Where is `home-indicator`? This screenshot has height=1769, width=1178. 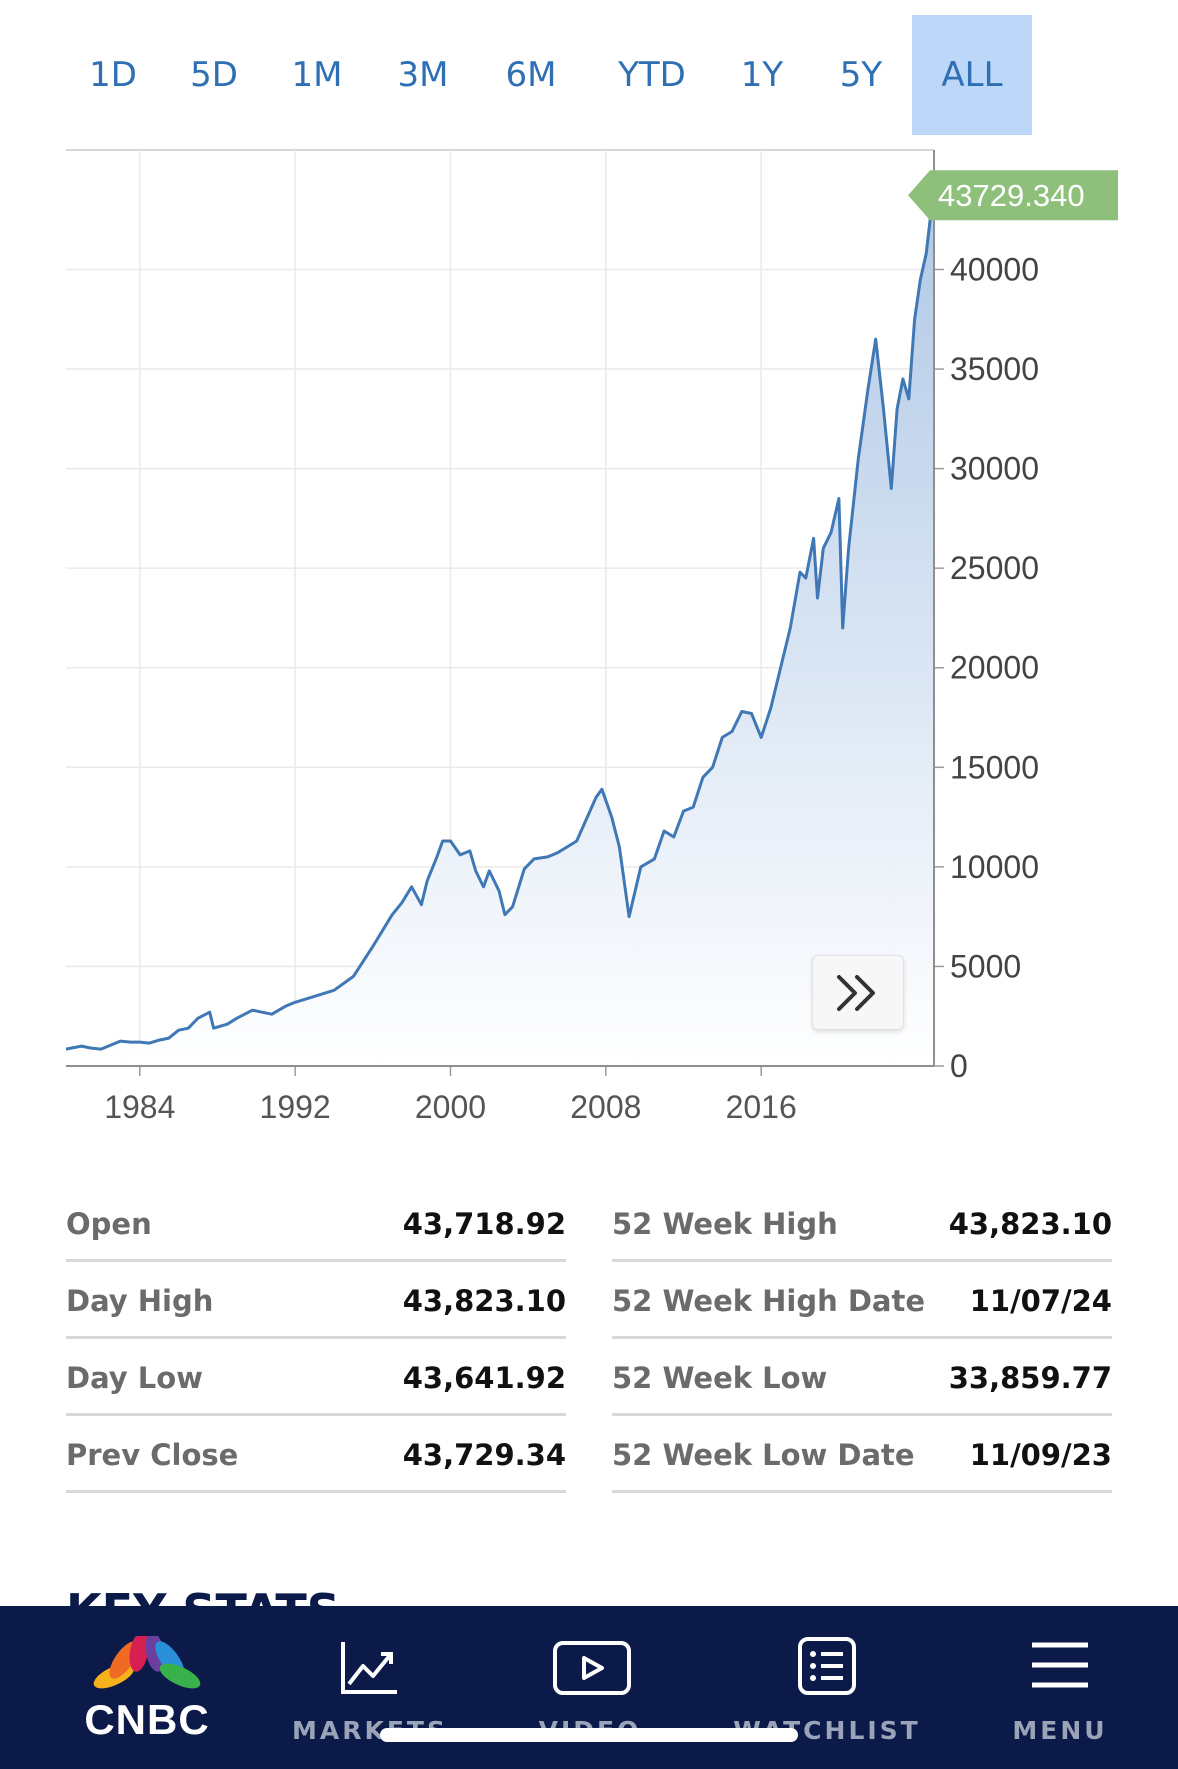
home-indicator is located at coordinates (589, 1735).